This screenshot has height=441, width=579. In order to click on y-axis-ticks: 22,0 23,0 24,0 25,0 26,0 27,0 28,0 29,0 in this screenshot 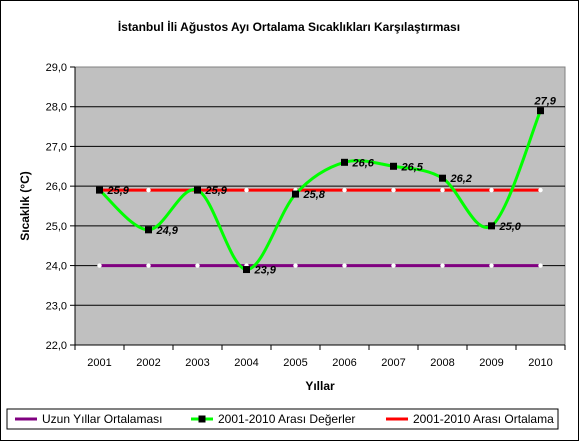, I will do `click(60, 207)`.